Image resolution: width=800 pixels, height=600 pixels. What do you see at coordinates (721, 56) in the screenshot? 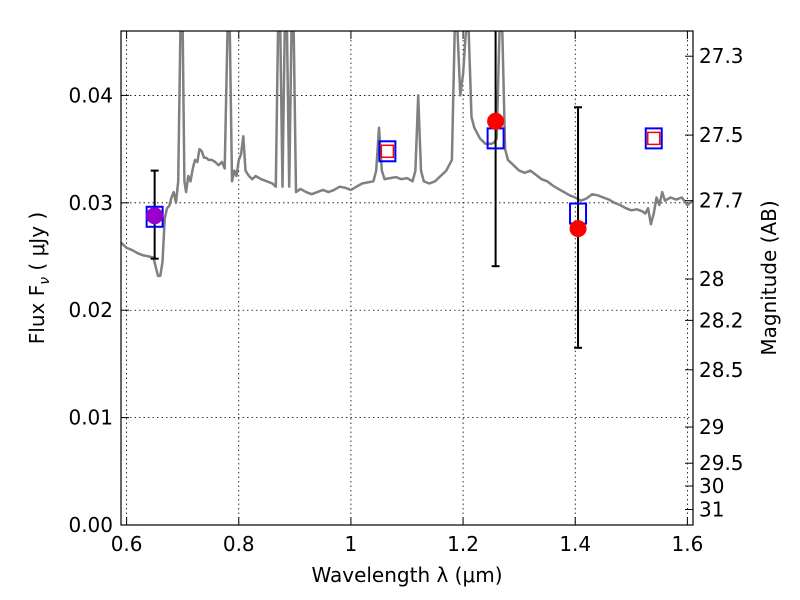
I see `magnitude-tick-label: 27.3` at bounding box center [721, 56].